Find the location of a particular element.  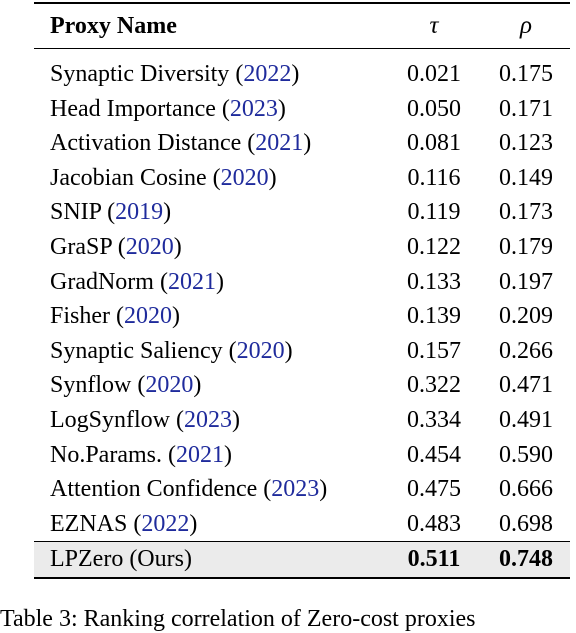

proxy-name-cell: GraSP (2020) is located at coordinates (116, 246).